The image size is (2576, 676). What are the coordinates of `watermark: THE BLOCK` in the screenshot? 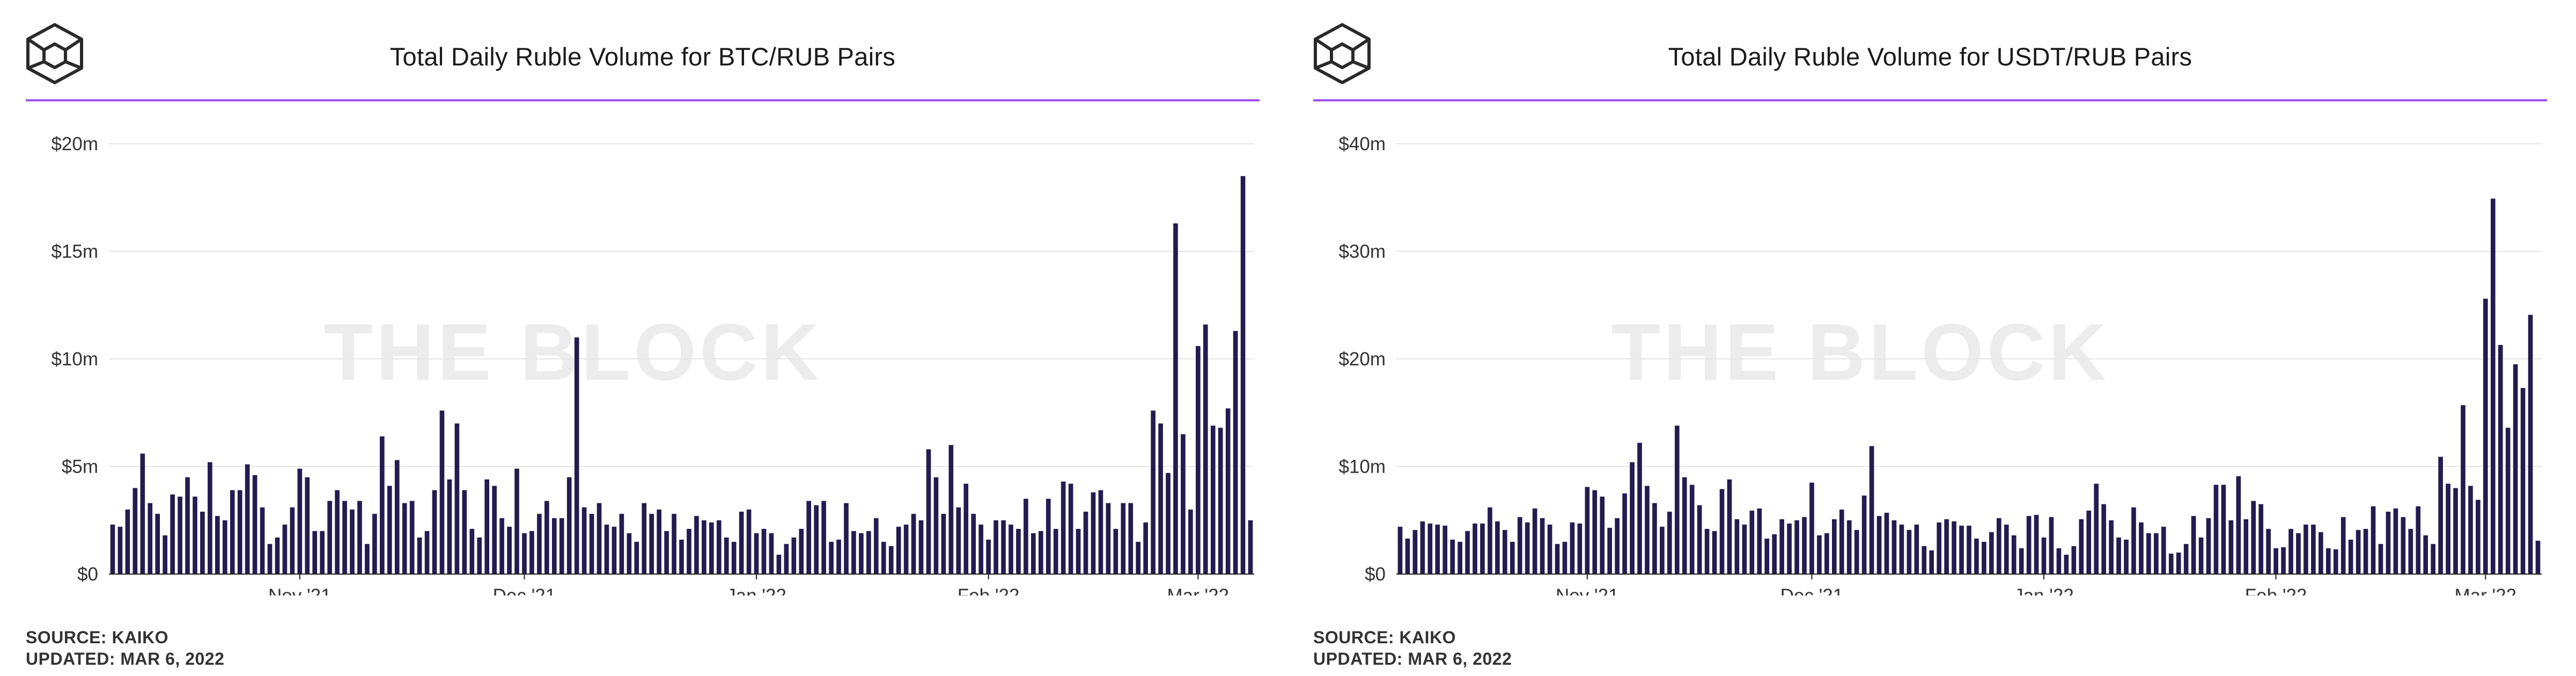 It's located at (1860, 352).